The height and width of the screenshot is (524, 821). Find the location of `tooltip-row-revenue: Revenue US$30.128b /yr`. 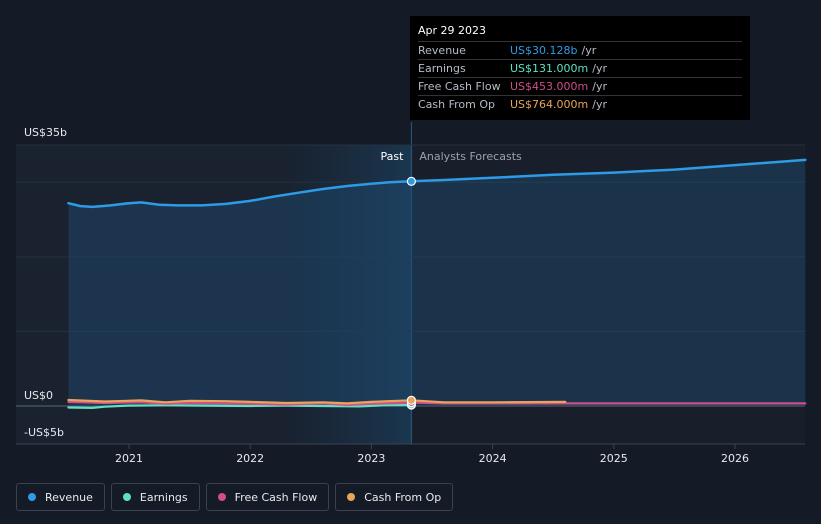

tooltip-row-revenue: Revenue US$30.128b /yr is located at coordinates (580, 50).